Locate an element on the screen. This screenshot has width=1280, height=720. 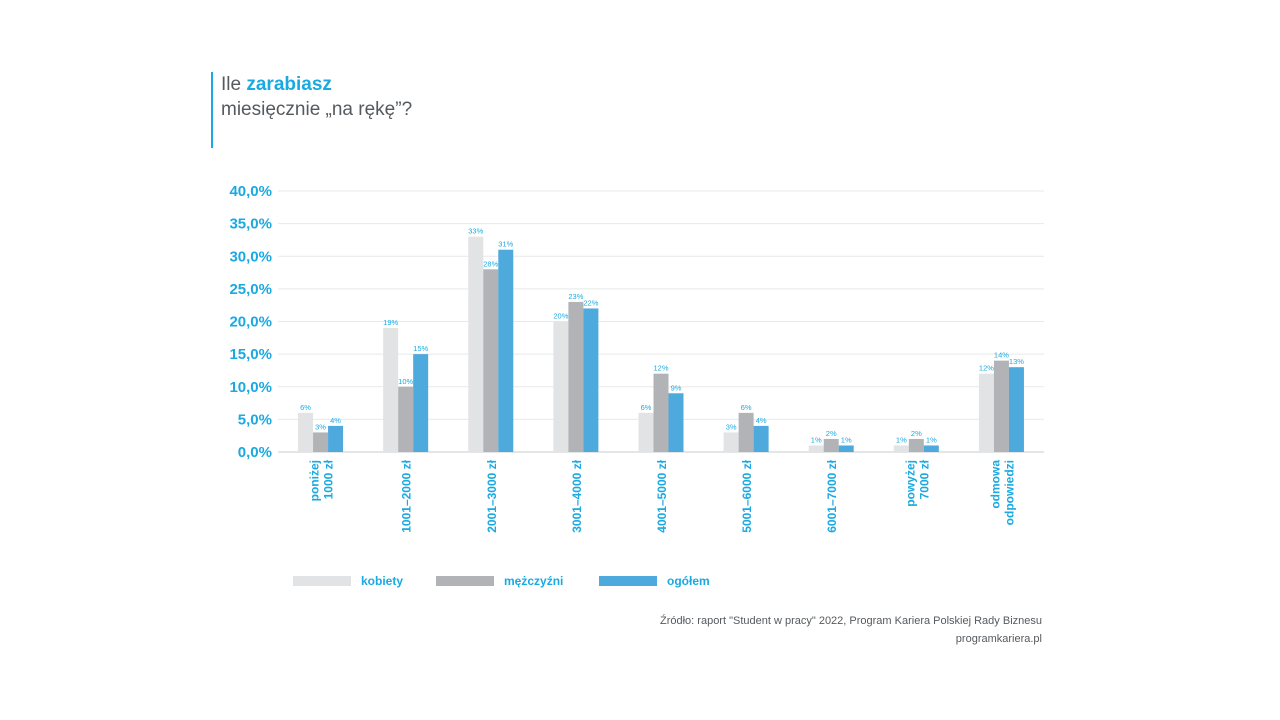
title-line2: miesięcznie „na rękę”? is located at coordinates (317, 109).